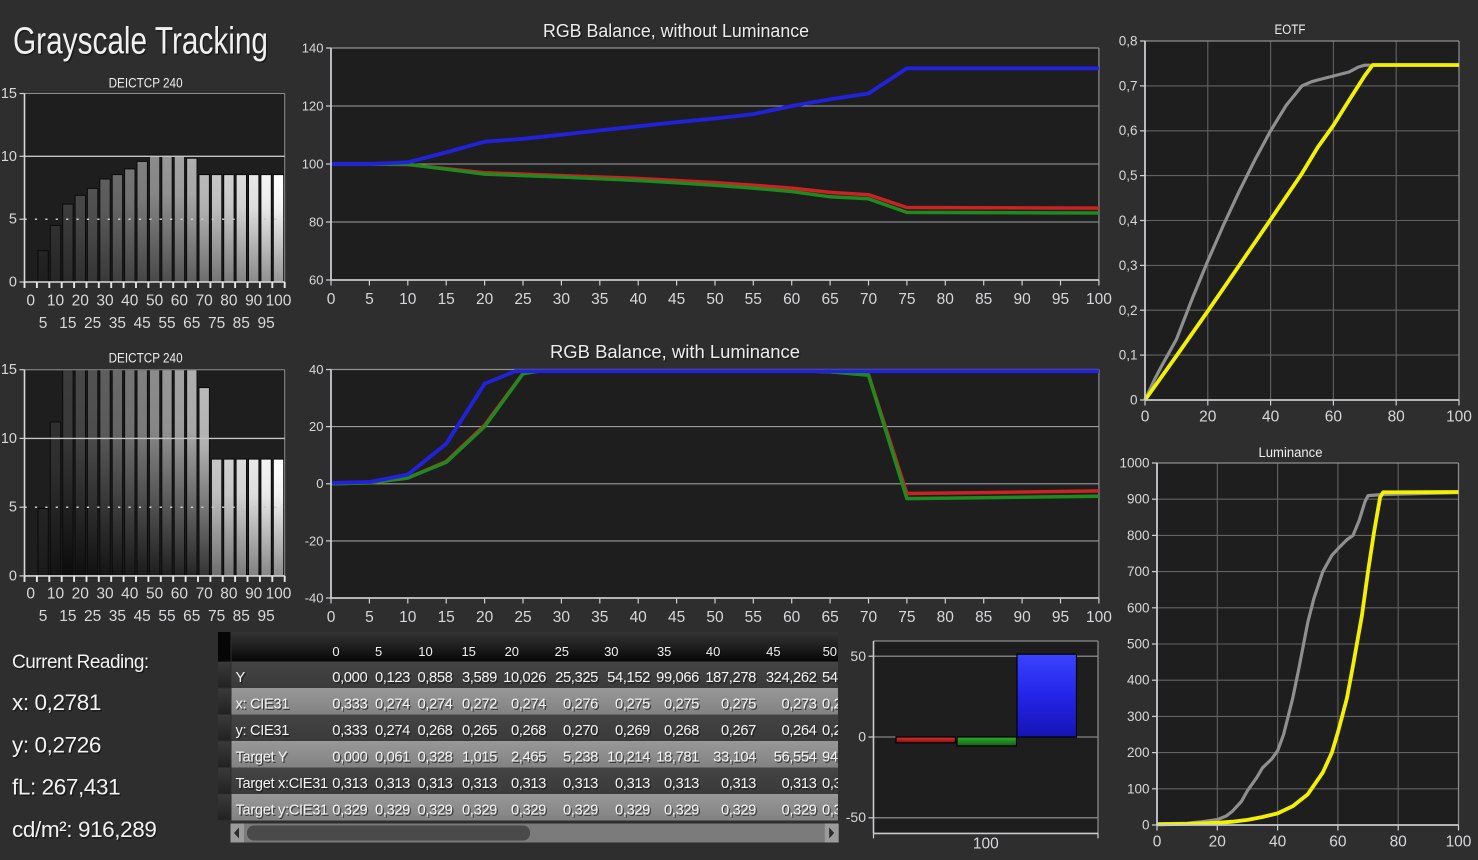 The height and width of the screenshot is (860, 1478). I want to click on svg-text: 0,264, so click(800, 732).